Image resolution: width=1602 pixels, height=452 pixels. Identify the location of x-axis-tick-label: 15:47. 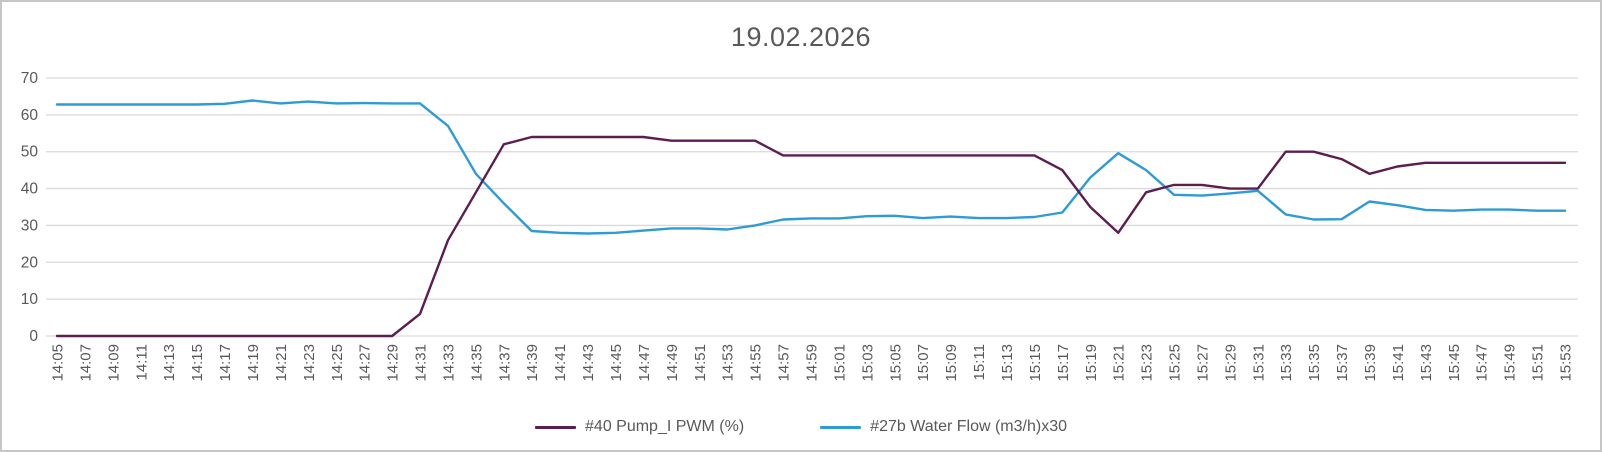
(1482, 363).